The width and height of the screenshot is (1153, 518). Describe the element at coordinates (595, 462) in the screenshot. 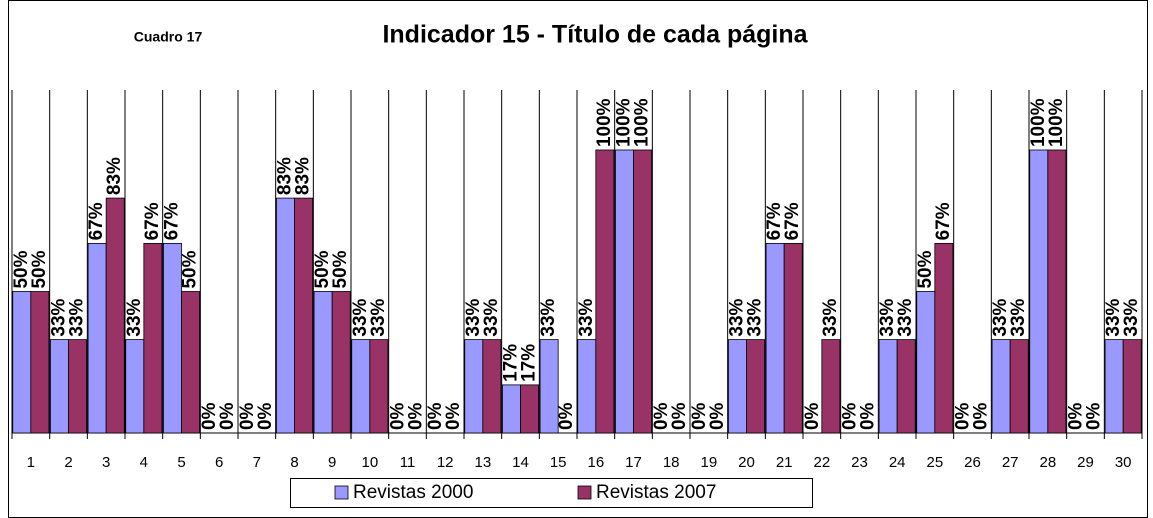

I see `x-tick-label: 16` at that location.